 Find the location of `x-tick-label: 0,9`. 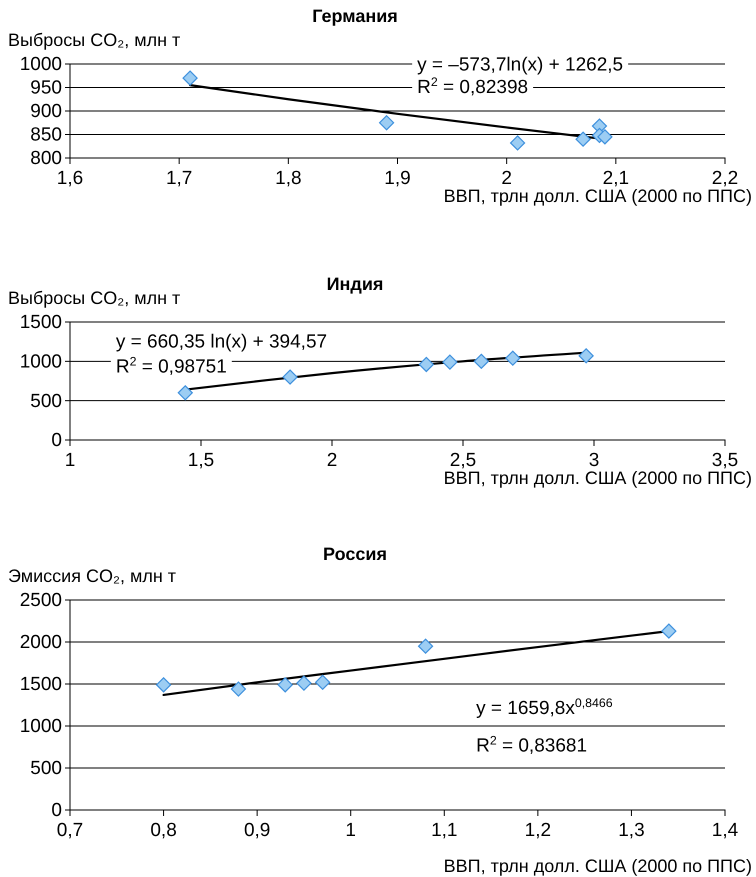

x-tick-label: 0,9 is located at coordinates (257, 831).